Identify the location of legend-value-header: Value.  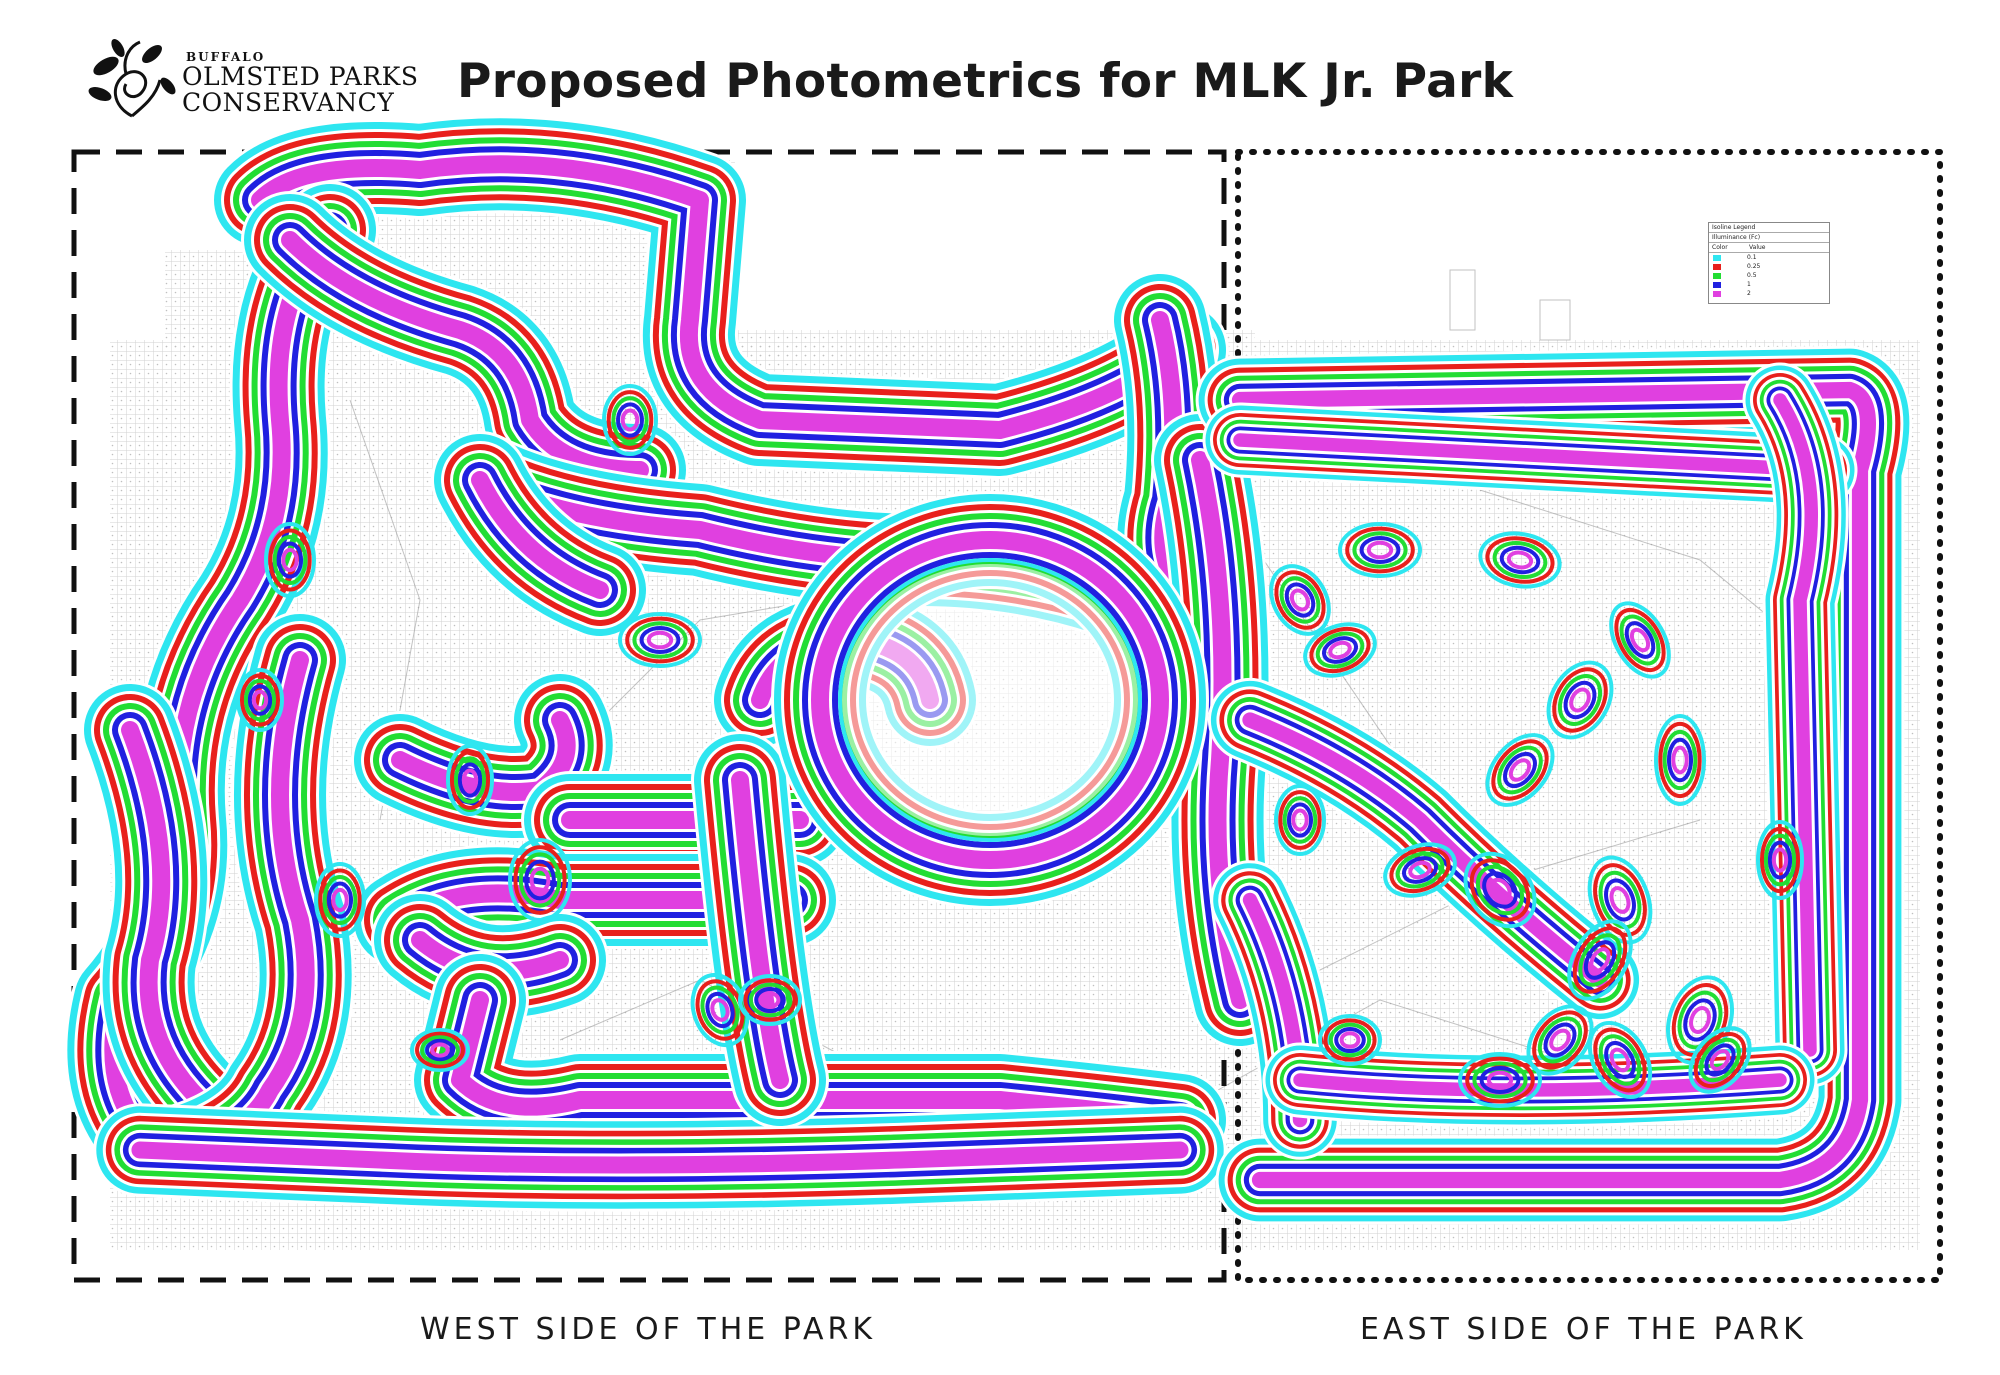
(1757, 247).